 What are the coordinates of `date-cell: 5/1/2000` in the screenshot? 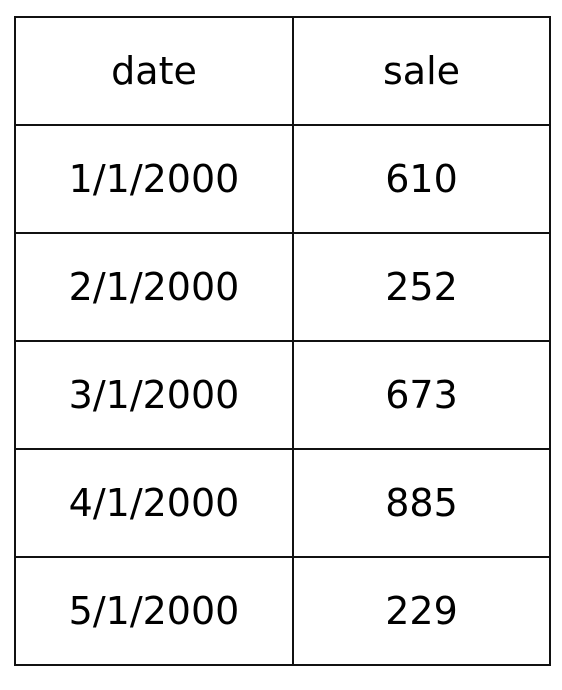 It's located at (154, 611).